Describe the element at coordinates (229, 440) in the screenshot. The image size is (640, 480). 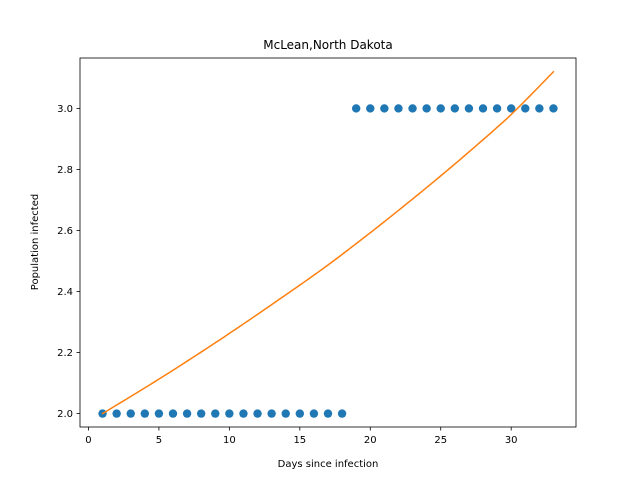
I see `x-tick-label: 10` at that location.